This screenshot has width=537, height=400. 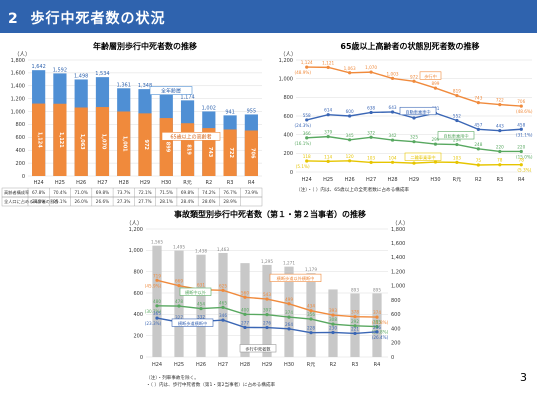 What do you see at coordinates (396, 301) in the screenshot?
I see `y-tick-label-right: 800` at bounding box center [396, 301].